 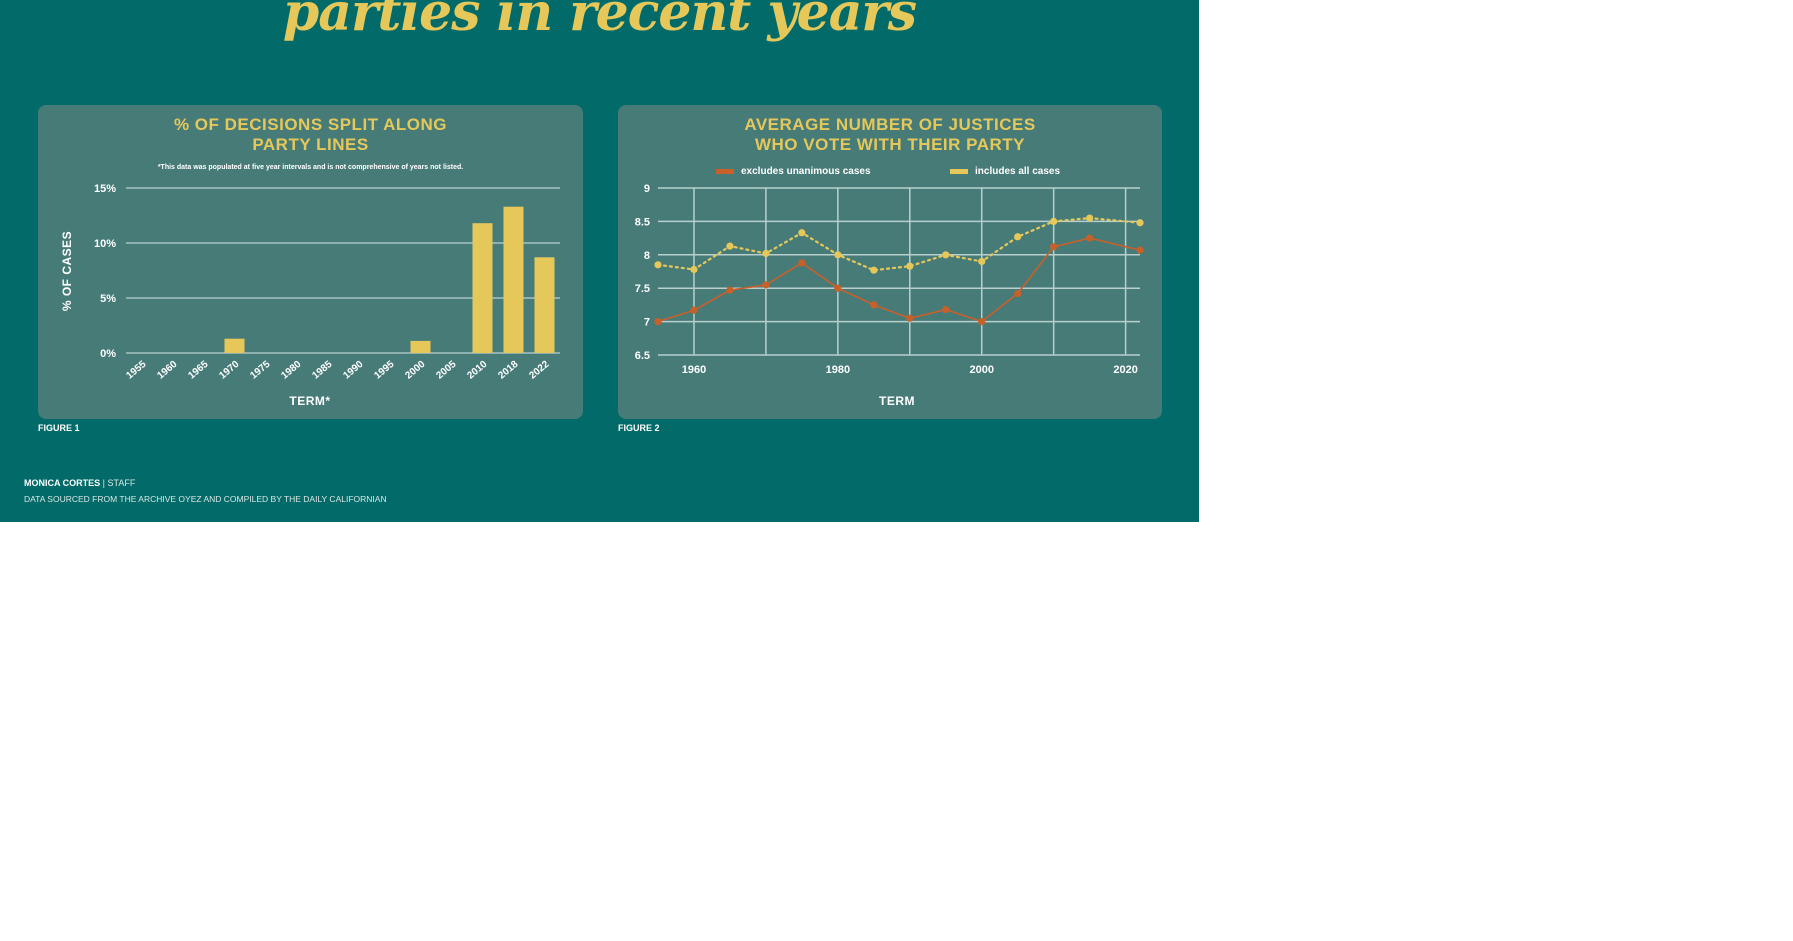 I want to click on figure1-xtick-label: 2018, so click(x=508, y=370).